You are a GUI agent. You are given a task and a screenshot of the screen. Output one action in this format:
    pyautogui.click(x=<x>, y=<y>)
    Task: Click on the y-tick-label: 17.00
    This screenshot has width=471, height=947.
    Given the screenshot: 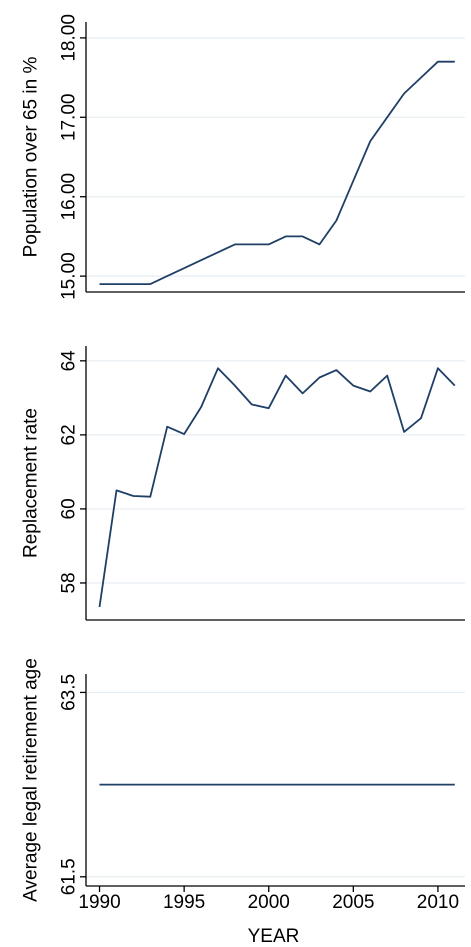 What is the action you would take?
    pyautogui.click(x=69, y=118)
    